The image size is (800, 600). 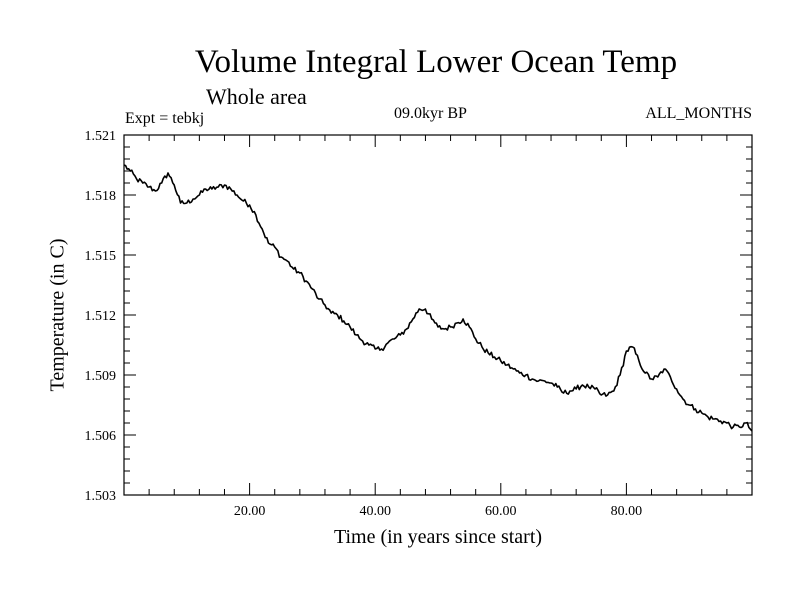 What do you see at coordinates (501, 511) in the screenshot?
I see `x-tick-label: 60.00` at bounding box center [501, 511].